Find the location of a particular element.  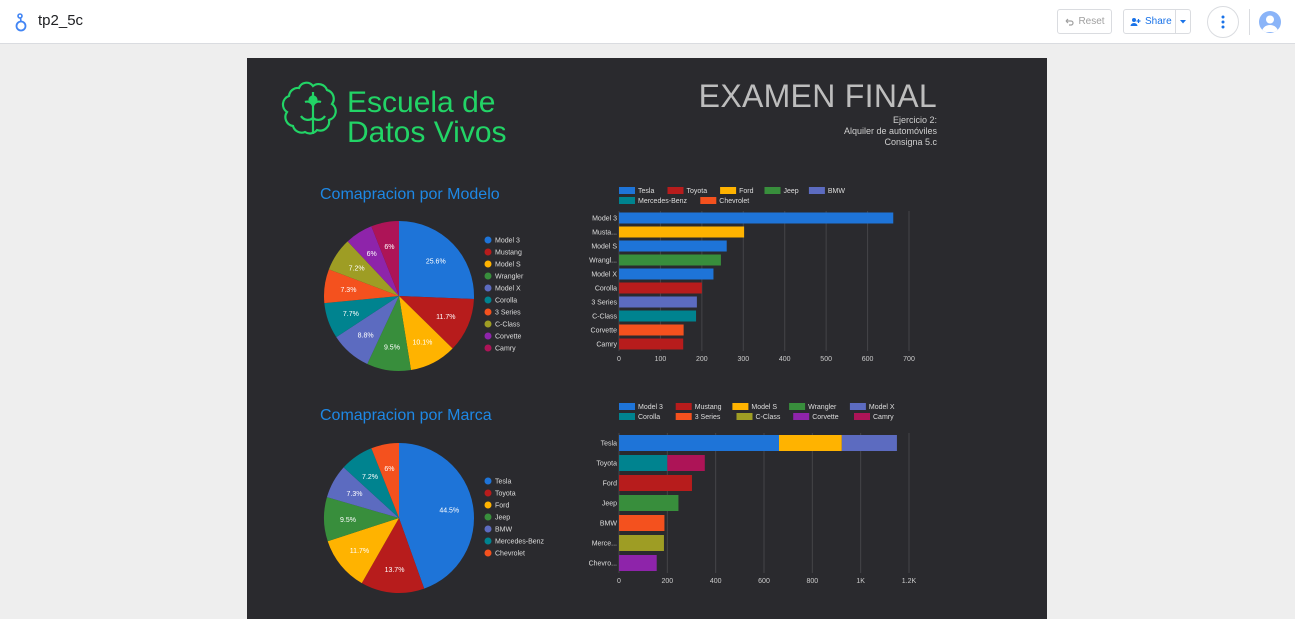

legend-label: Ford is located at coordinates (502, 506).